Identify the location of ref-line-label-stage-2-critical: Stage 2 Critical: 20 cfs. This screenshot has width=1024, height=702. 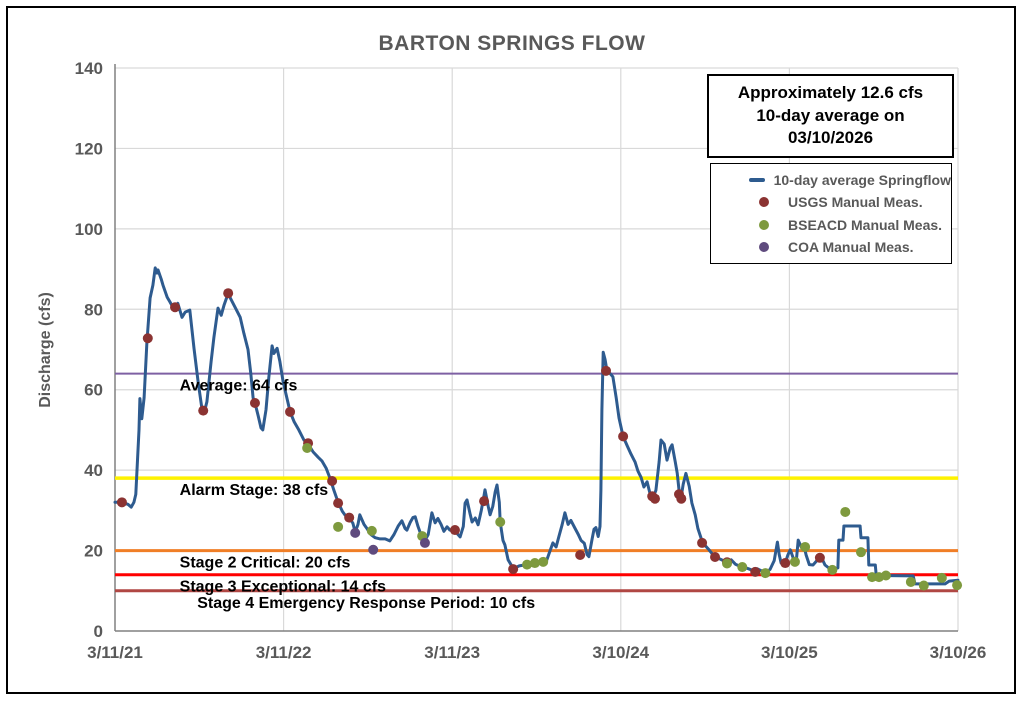
(265, 563).